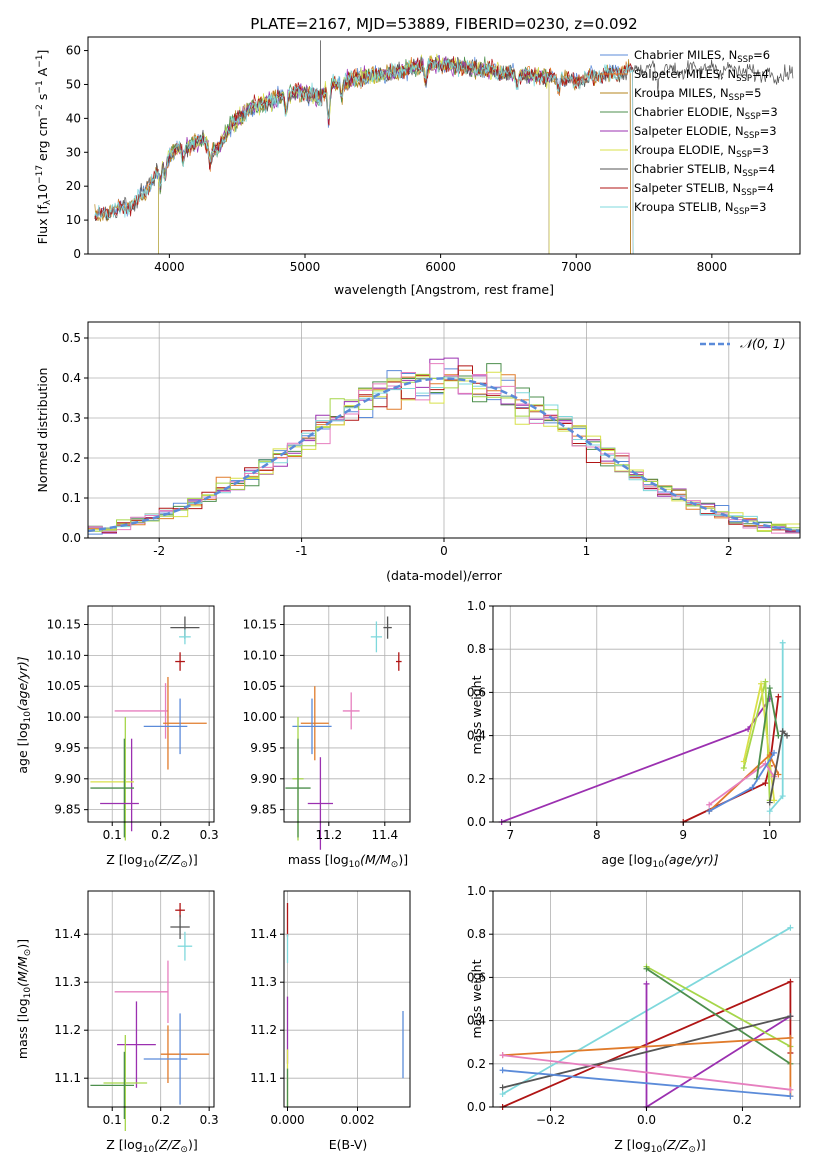  I want to click on residuals-xlabel: (data-model)/error, so click(444, 575).